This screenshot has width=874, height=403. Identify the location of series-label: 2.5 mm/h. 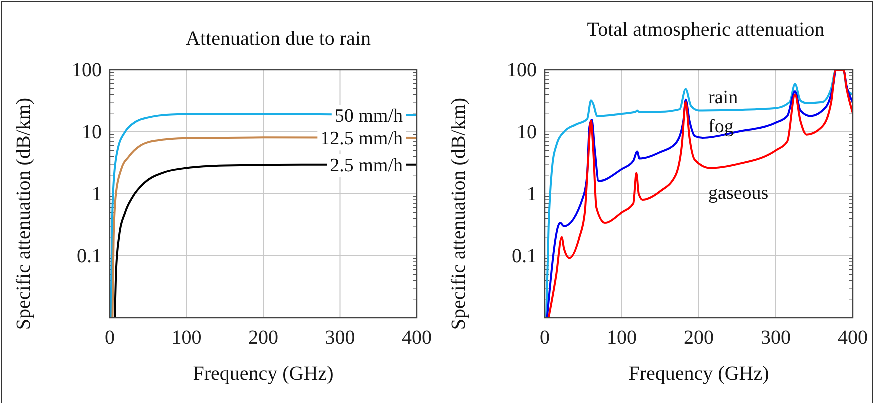
(367, 166).